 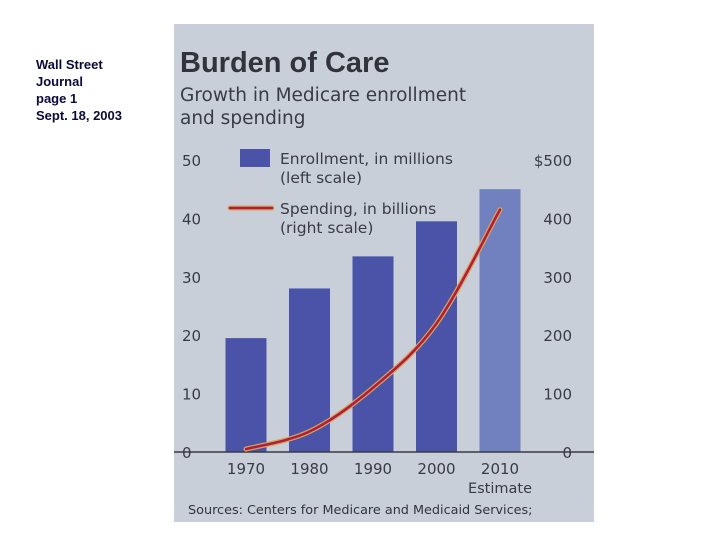 What do you see at coordinates (243, 118) in the screenshot?
I see `chart-subtitle-line2: and spending` at bounding box center [243, 118].